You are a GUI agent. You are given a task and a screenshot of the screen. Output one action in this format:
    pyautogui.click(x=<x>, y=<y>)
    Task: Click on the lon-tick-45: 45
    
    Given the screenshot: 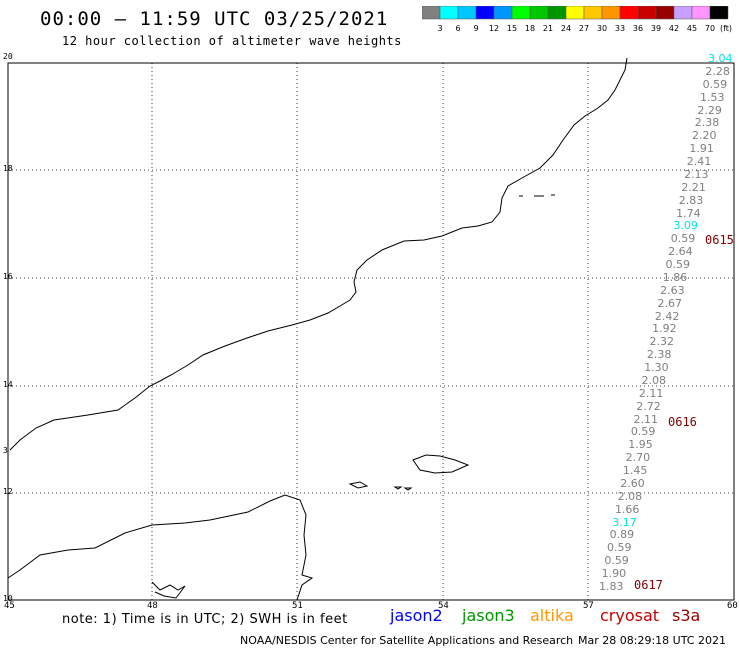 What is the action you would take?
    pyautogui.click(x=9, y=606)
    